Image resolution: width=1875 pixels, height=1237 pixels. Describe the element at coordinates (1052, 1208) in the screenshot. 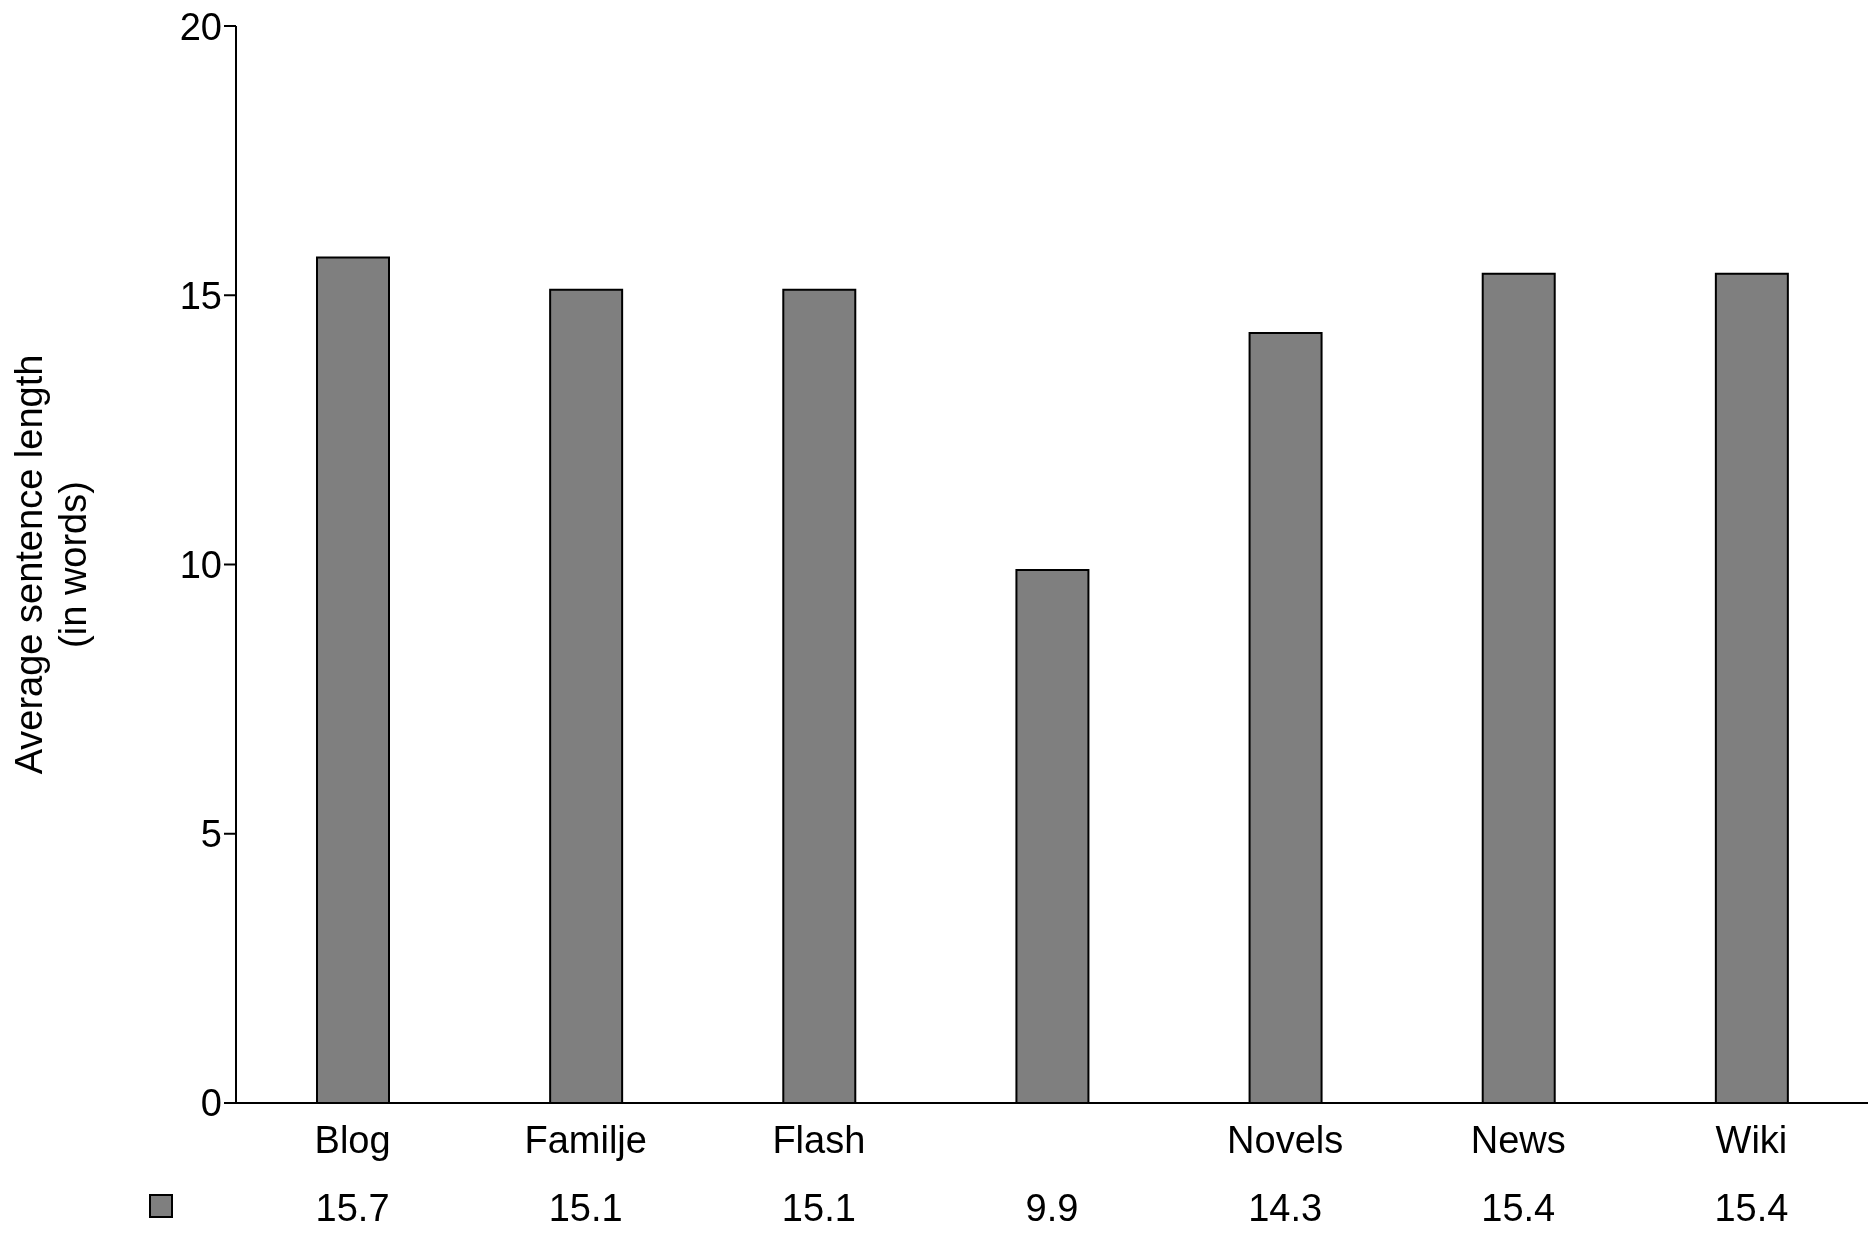

I see `data-label: 9.9` at that location.